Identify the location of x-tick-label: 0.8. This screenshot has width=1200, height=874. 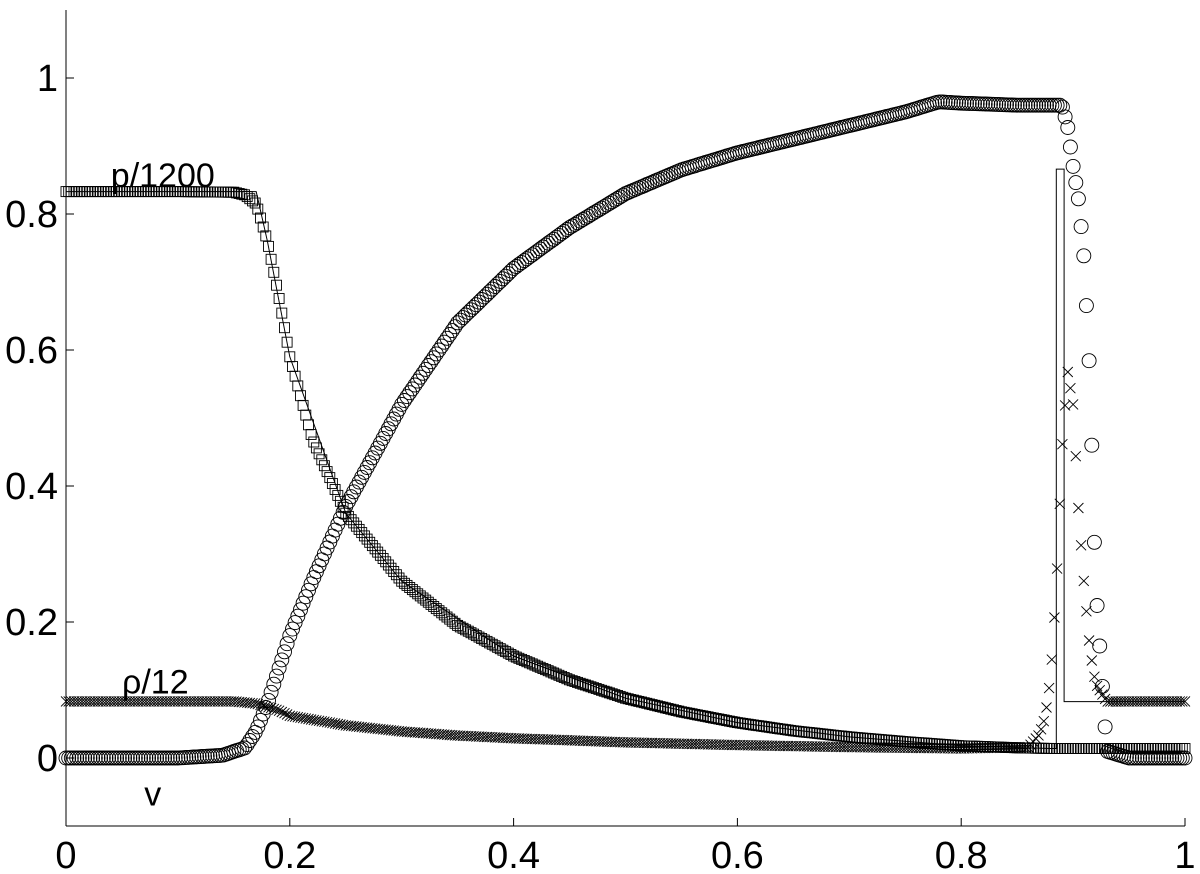
(961, 854).